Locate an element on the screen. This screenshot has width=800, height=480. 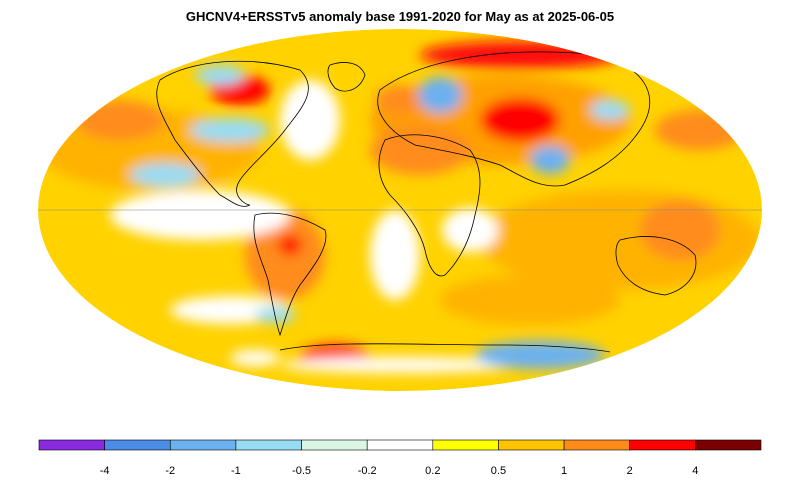
colorbar-tick-label: 0.5 is located at coordinates (498, 471).